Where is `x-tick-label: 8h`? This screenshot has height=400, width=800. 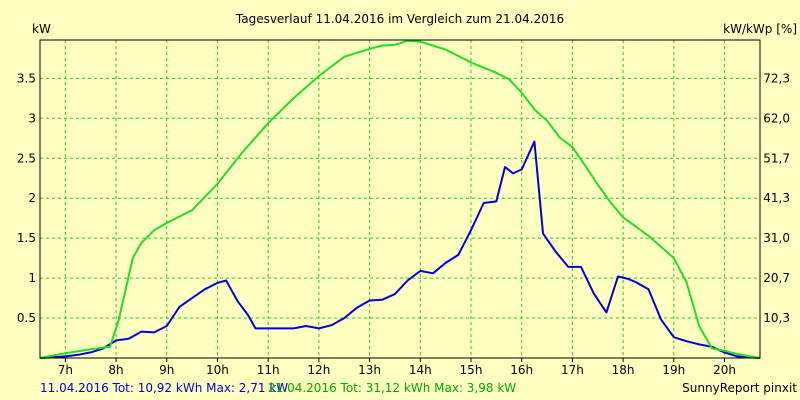 x-tick-label: 8h is located at coordinates (115, 370).